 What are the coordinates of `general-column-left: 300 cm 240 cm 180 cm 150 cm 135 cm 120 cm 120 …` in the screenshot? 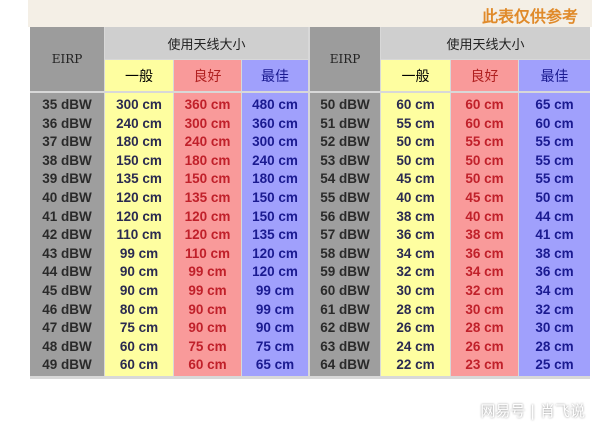 It's located at (139, 234).